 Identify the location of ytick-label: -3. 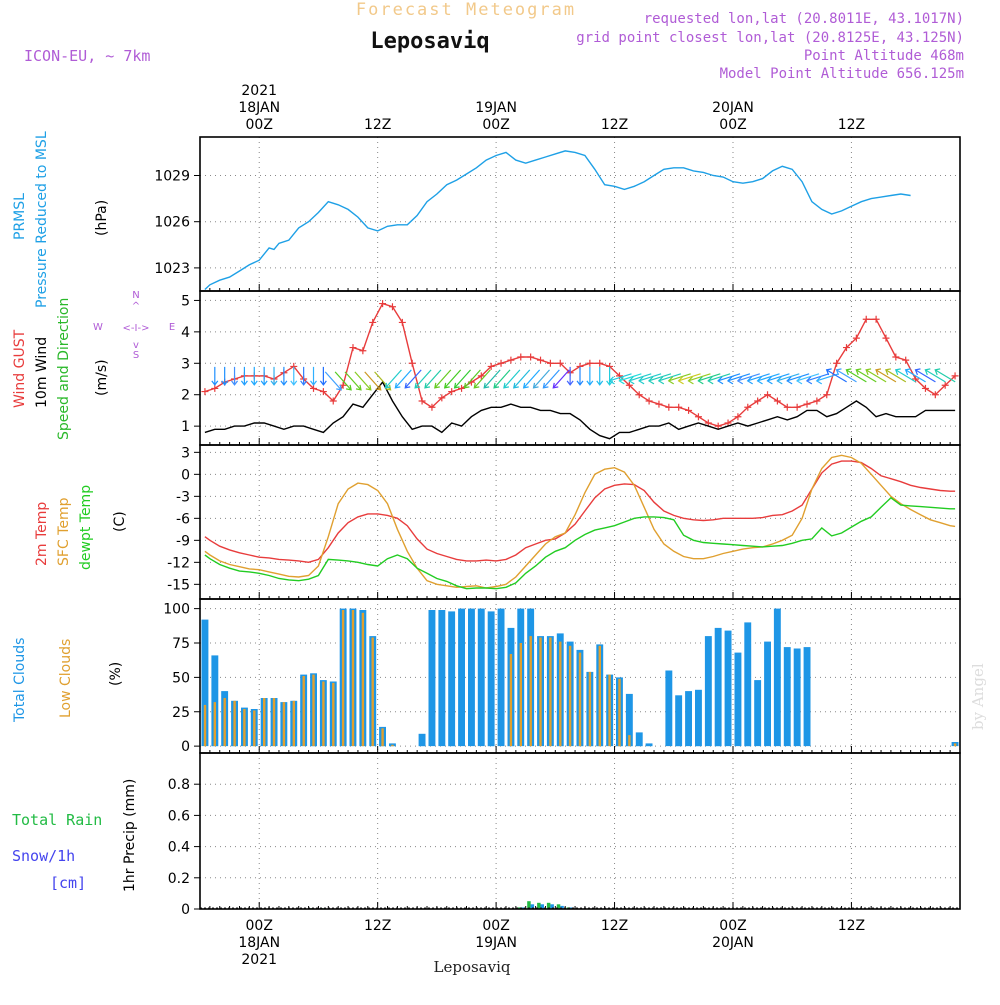
(183, 497).